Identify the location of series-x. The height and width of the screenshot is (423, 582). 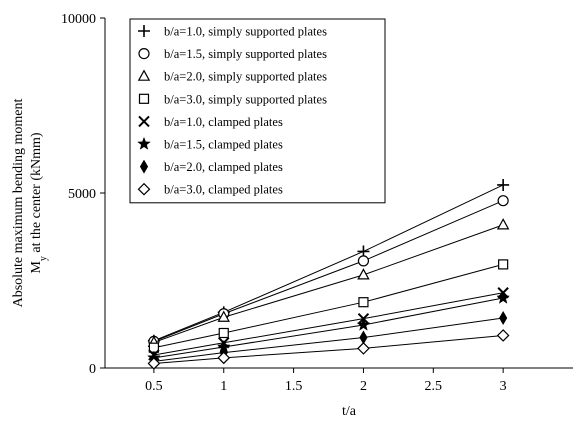
(328, 324).